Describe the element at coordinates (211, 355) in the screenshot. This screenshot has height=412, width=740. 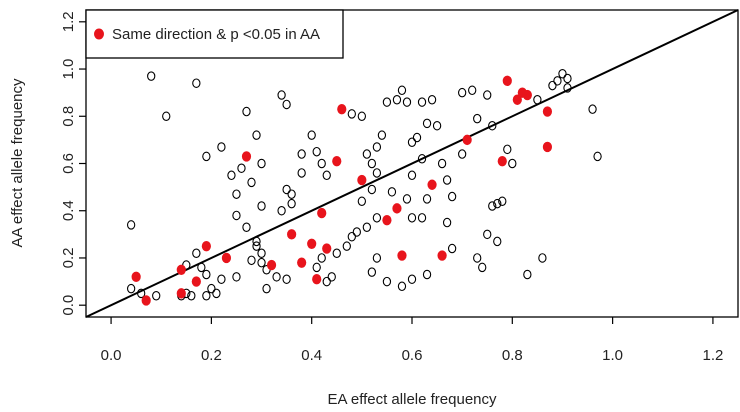
I see `x-tick-label: 0.2` at that location.